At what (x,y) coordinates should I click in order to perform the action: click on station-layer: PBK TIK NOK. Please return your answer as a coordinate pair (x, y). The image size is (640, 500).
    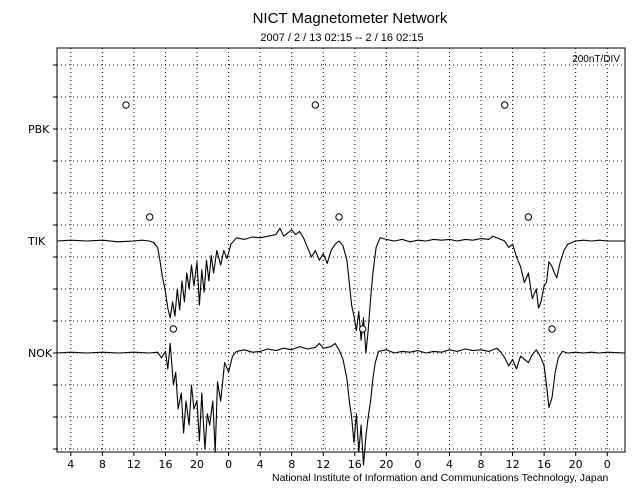
    Looking at the image, I should click on (40, 241).